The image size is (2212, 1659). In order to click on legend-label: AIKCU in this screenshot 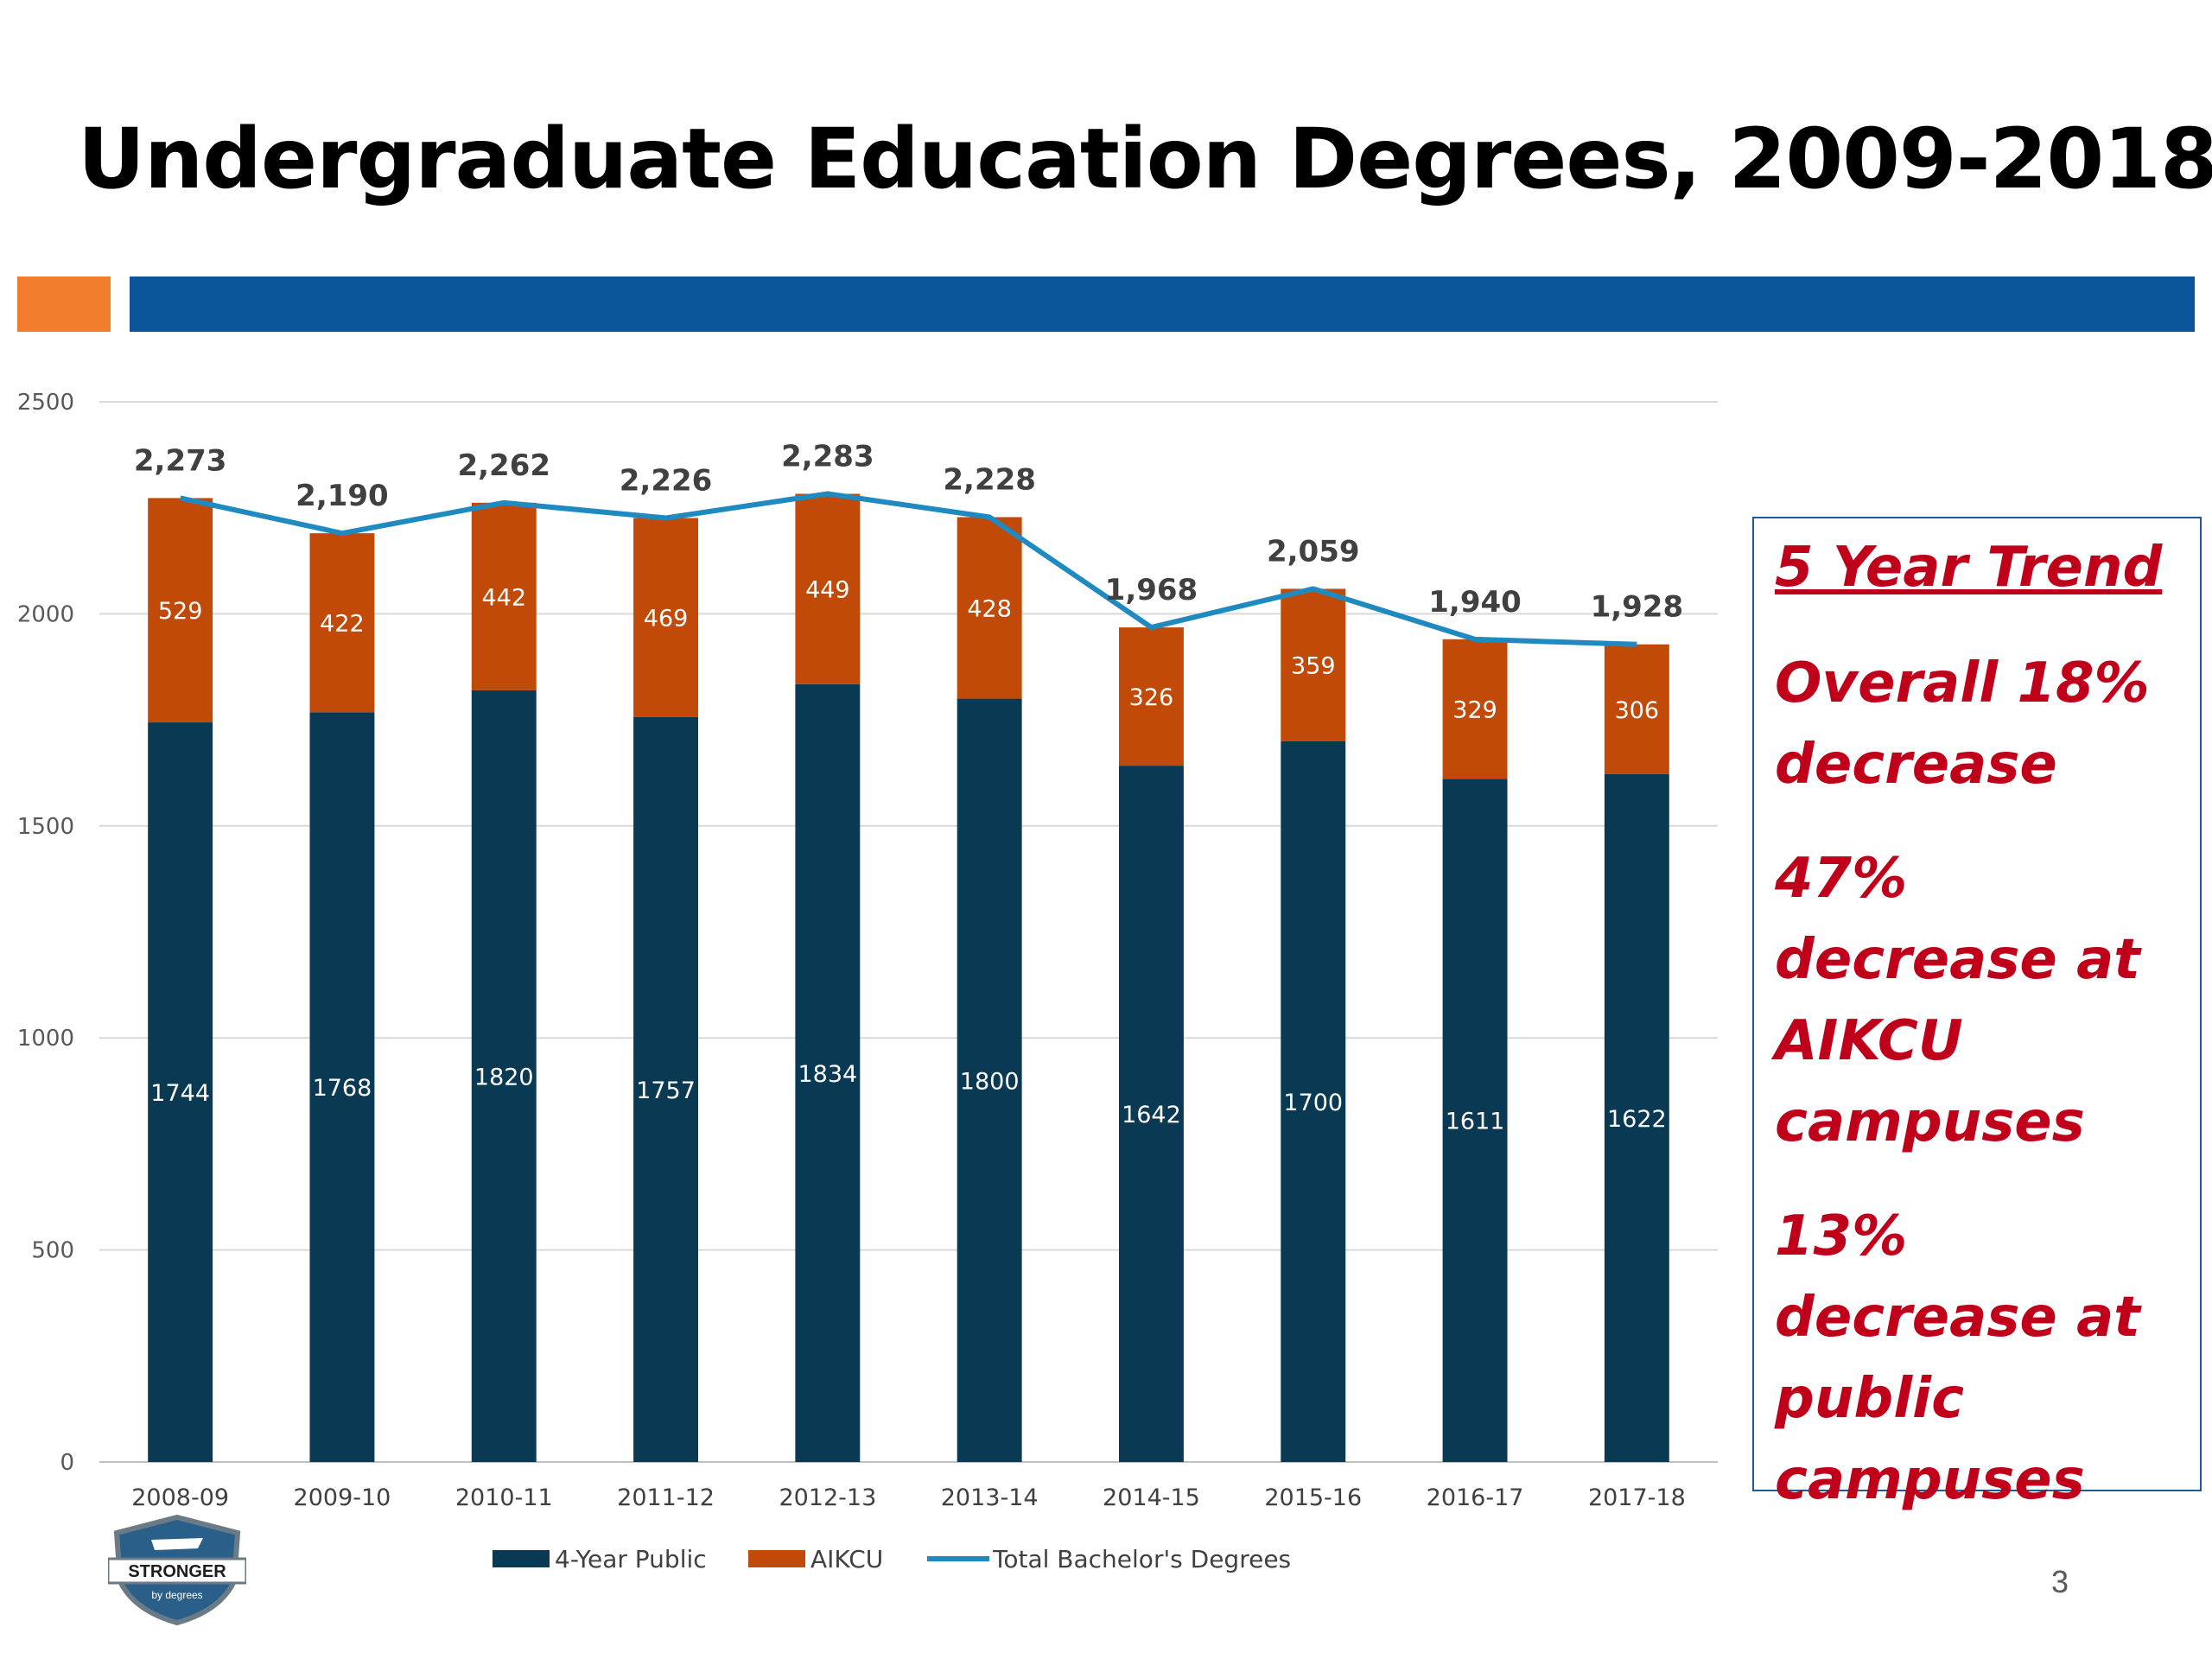, I will do `click(846, 1559)`.